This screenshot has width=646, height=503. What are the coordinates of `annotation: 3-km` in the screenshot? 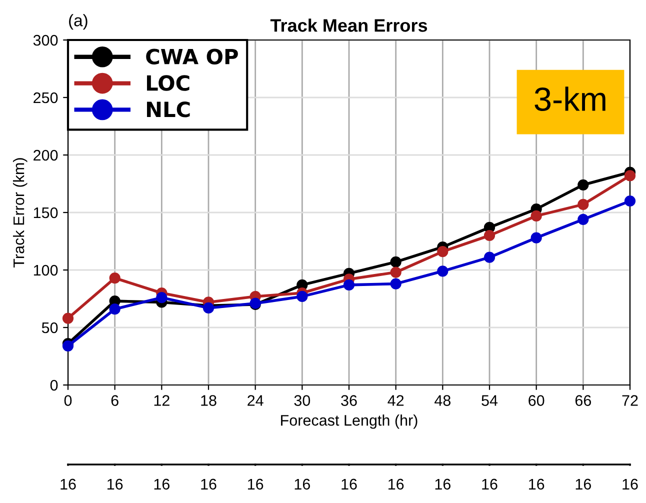 It's located at (570, 99).